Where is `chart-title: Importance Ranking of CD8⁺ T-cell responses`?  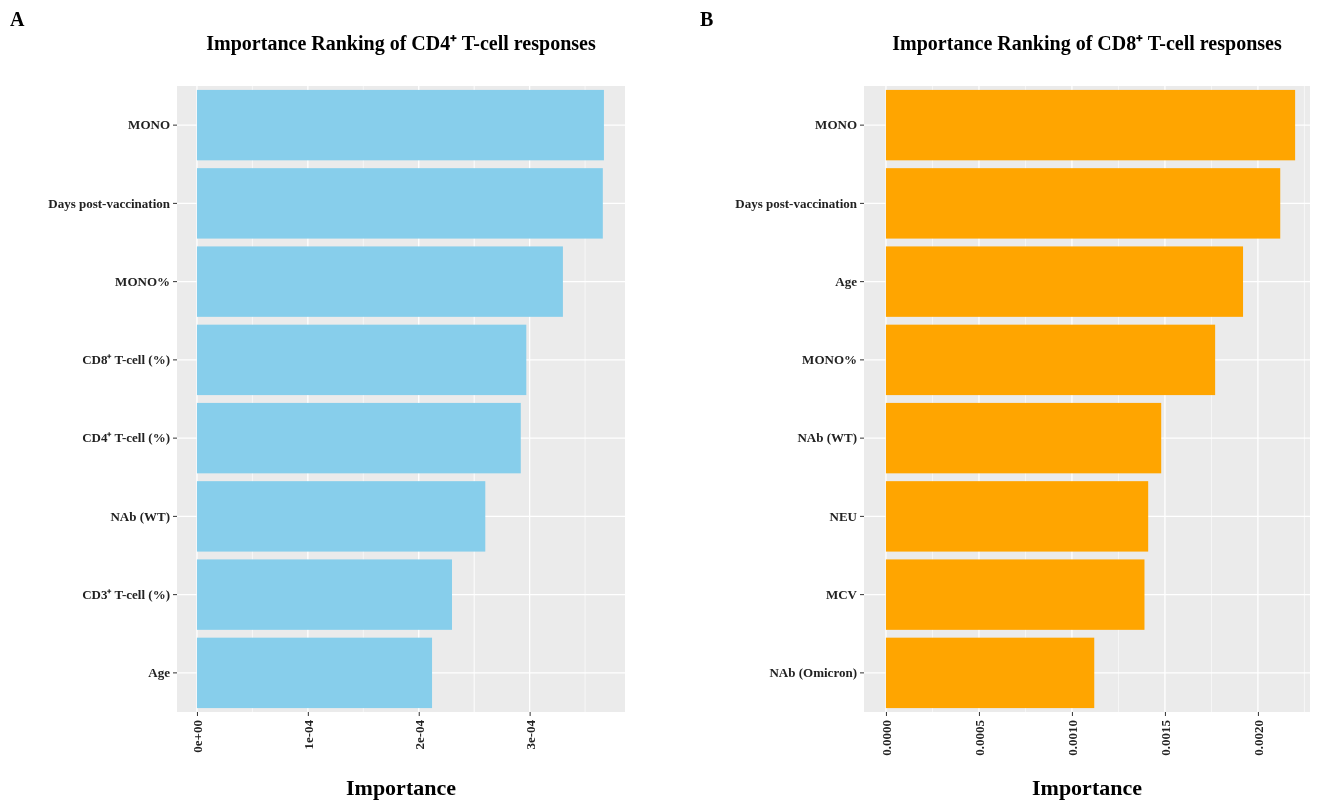
chart-title: Importance Ranking of CD8⁺ T-cell responses is located at coordinates (1087, 43).